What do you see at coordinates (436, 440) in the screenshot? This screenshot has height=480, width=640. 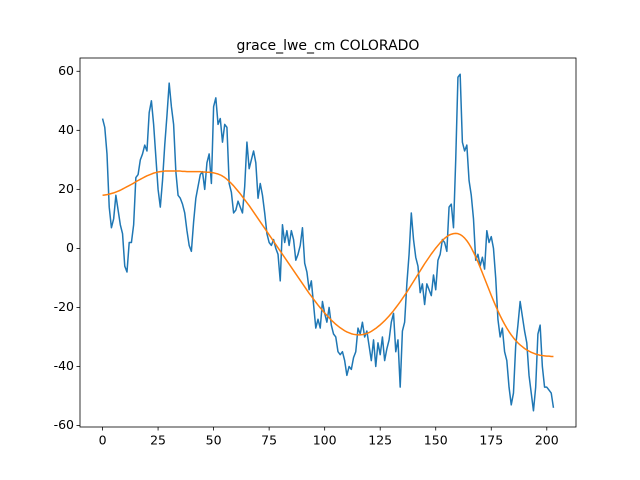 I see `x-tick-label: 150` at bounding box center [436, 440].